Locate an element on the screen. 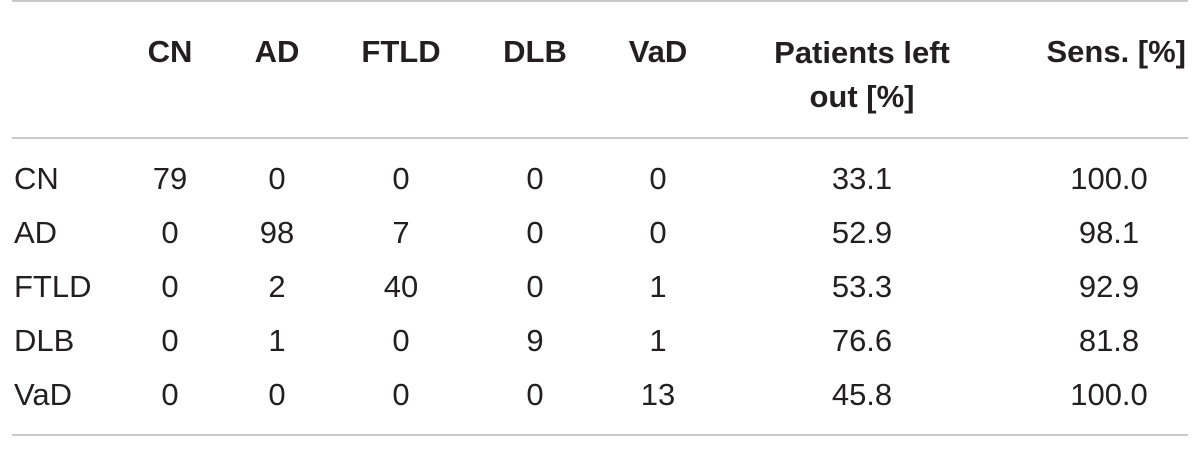  row-label: CN is located at coordinates (36, 178).